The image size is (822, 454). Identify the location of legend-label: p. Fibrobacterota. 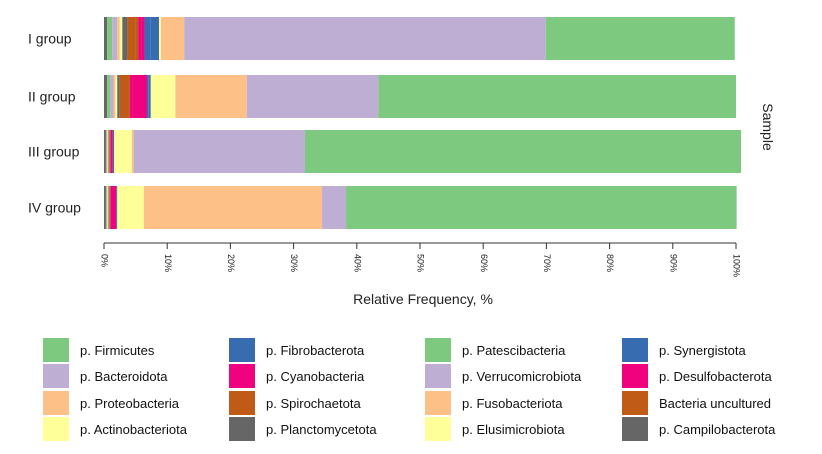
(315, 350).